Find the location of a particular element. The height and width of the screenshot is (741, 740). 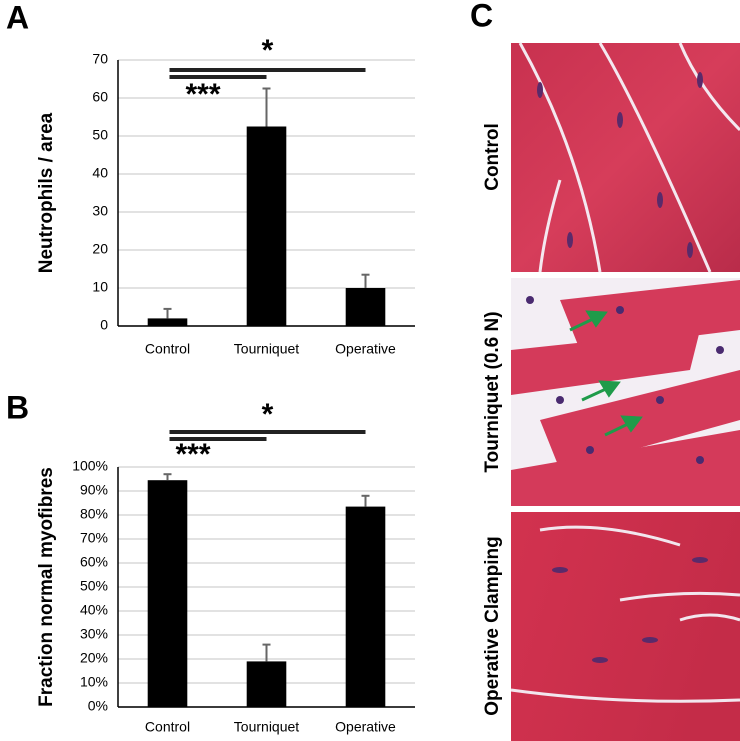

y-axis-label: Neutrophils / area is located at coordinates (46, 192).